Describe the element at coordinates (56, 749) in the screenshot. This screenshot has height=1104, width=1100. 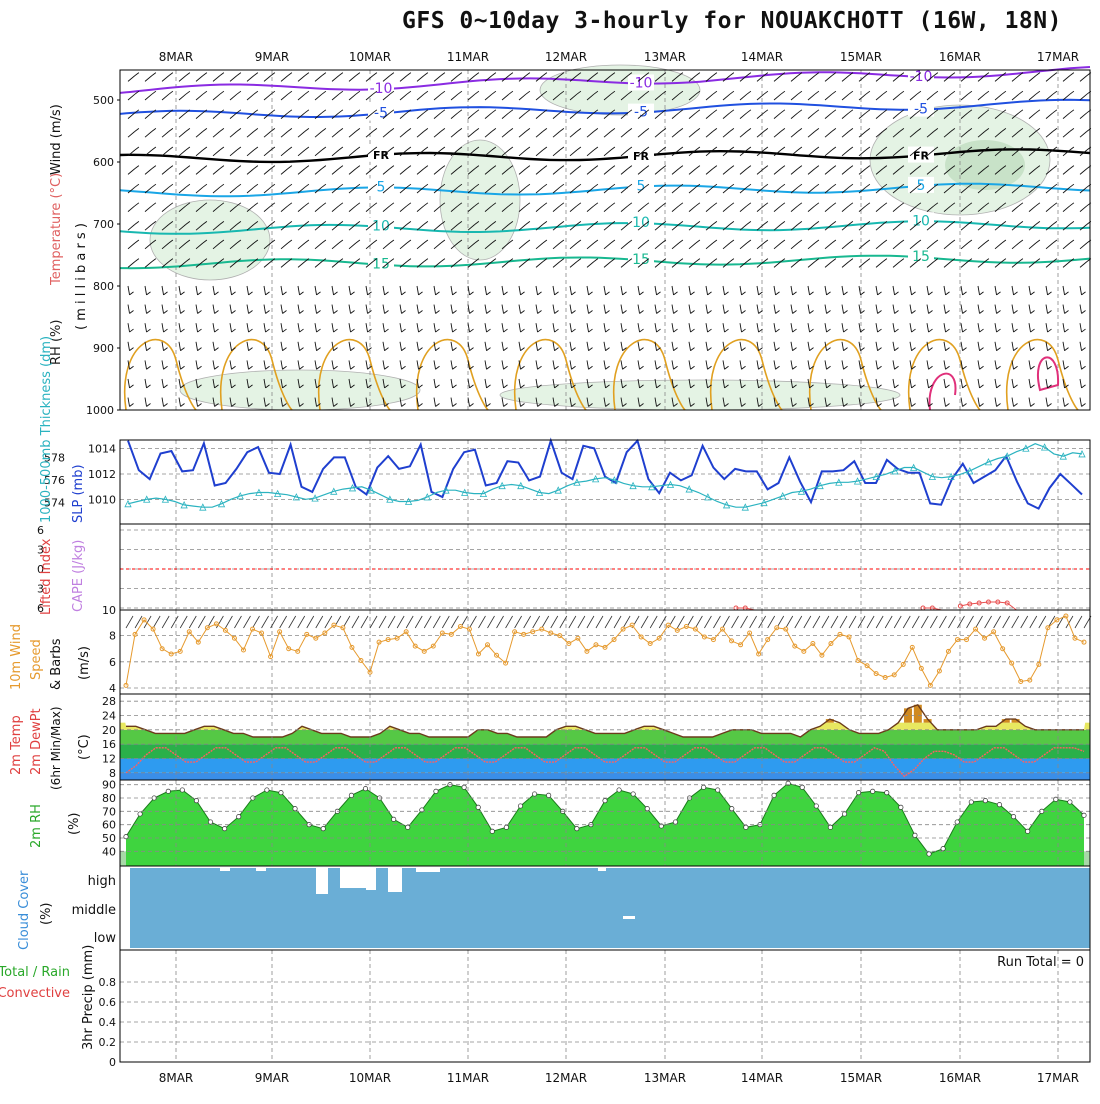
I see `temp-label-group3: (6hr Min/Max)` at that location.